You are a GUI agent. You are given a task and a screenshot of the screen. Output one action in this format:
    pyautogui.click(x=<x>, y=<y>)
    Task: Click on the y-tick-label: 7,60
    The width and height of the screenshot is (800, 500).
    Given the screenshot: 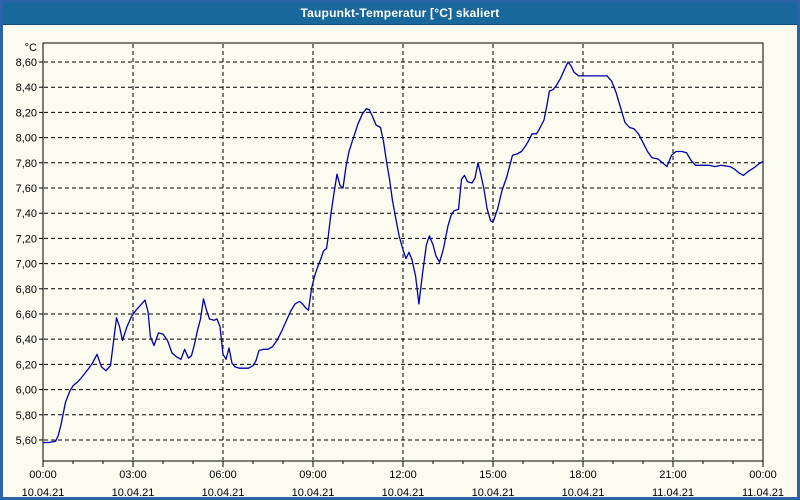 What is the action you would take?
    pyautogui.click(x=26, y=189)
    